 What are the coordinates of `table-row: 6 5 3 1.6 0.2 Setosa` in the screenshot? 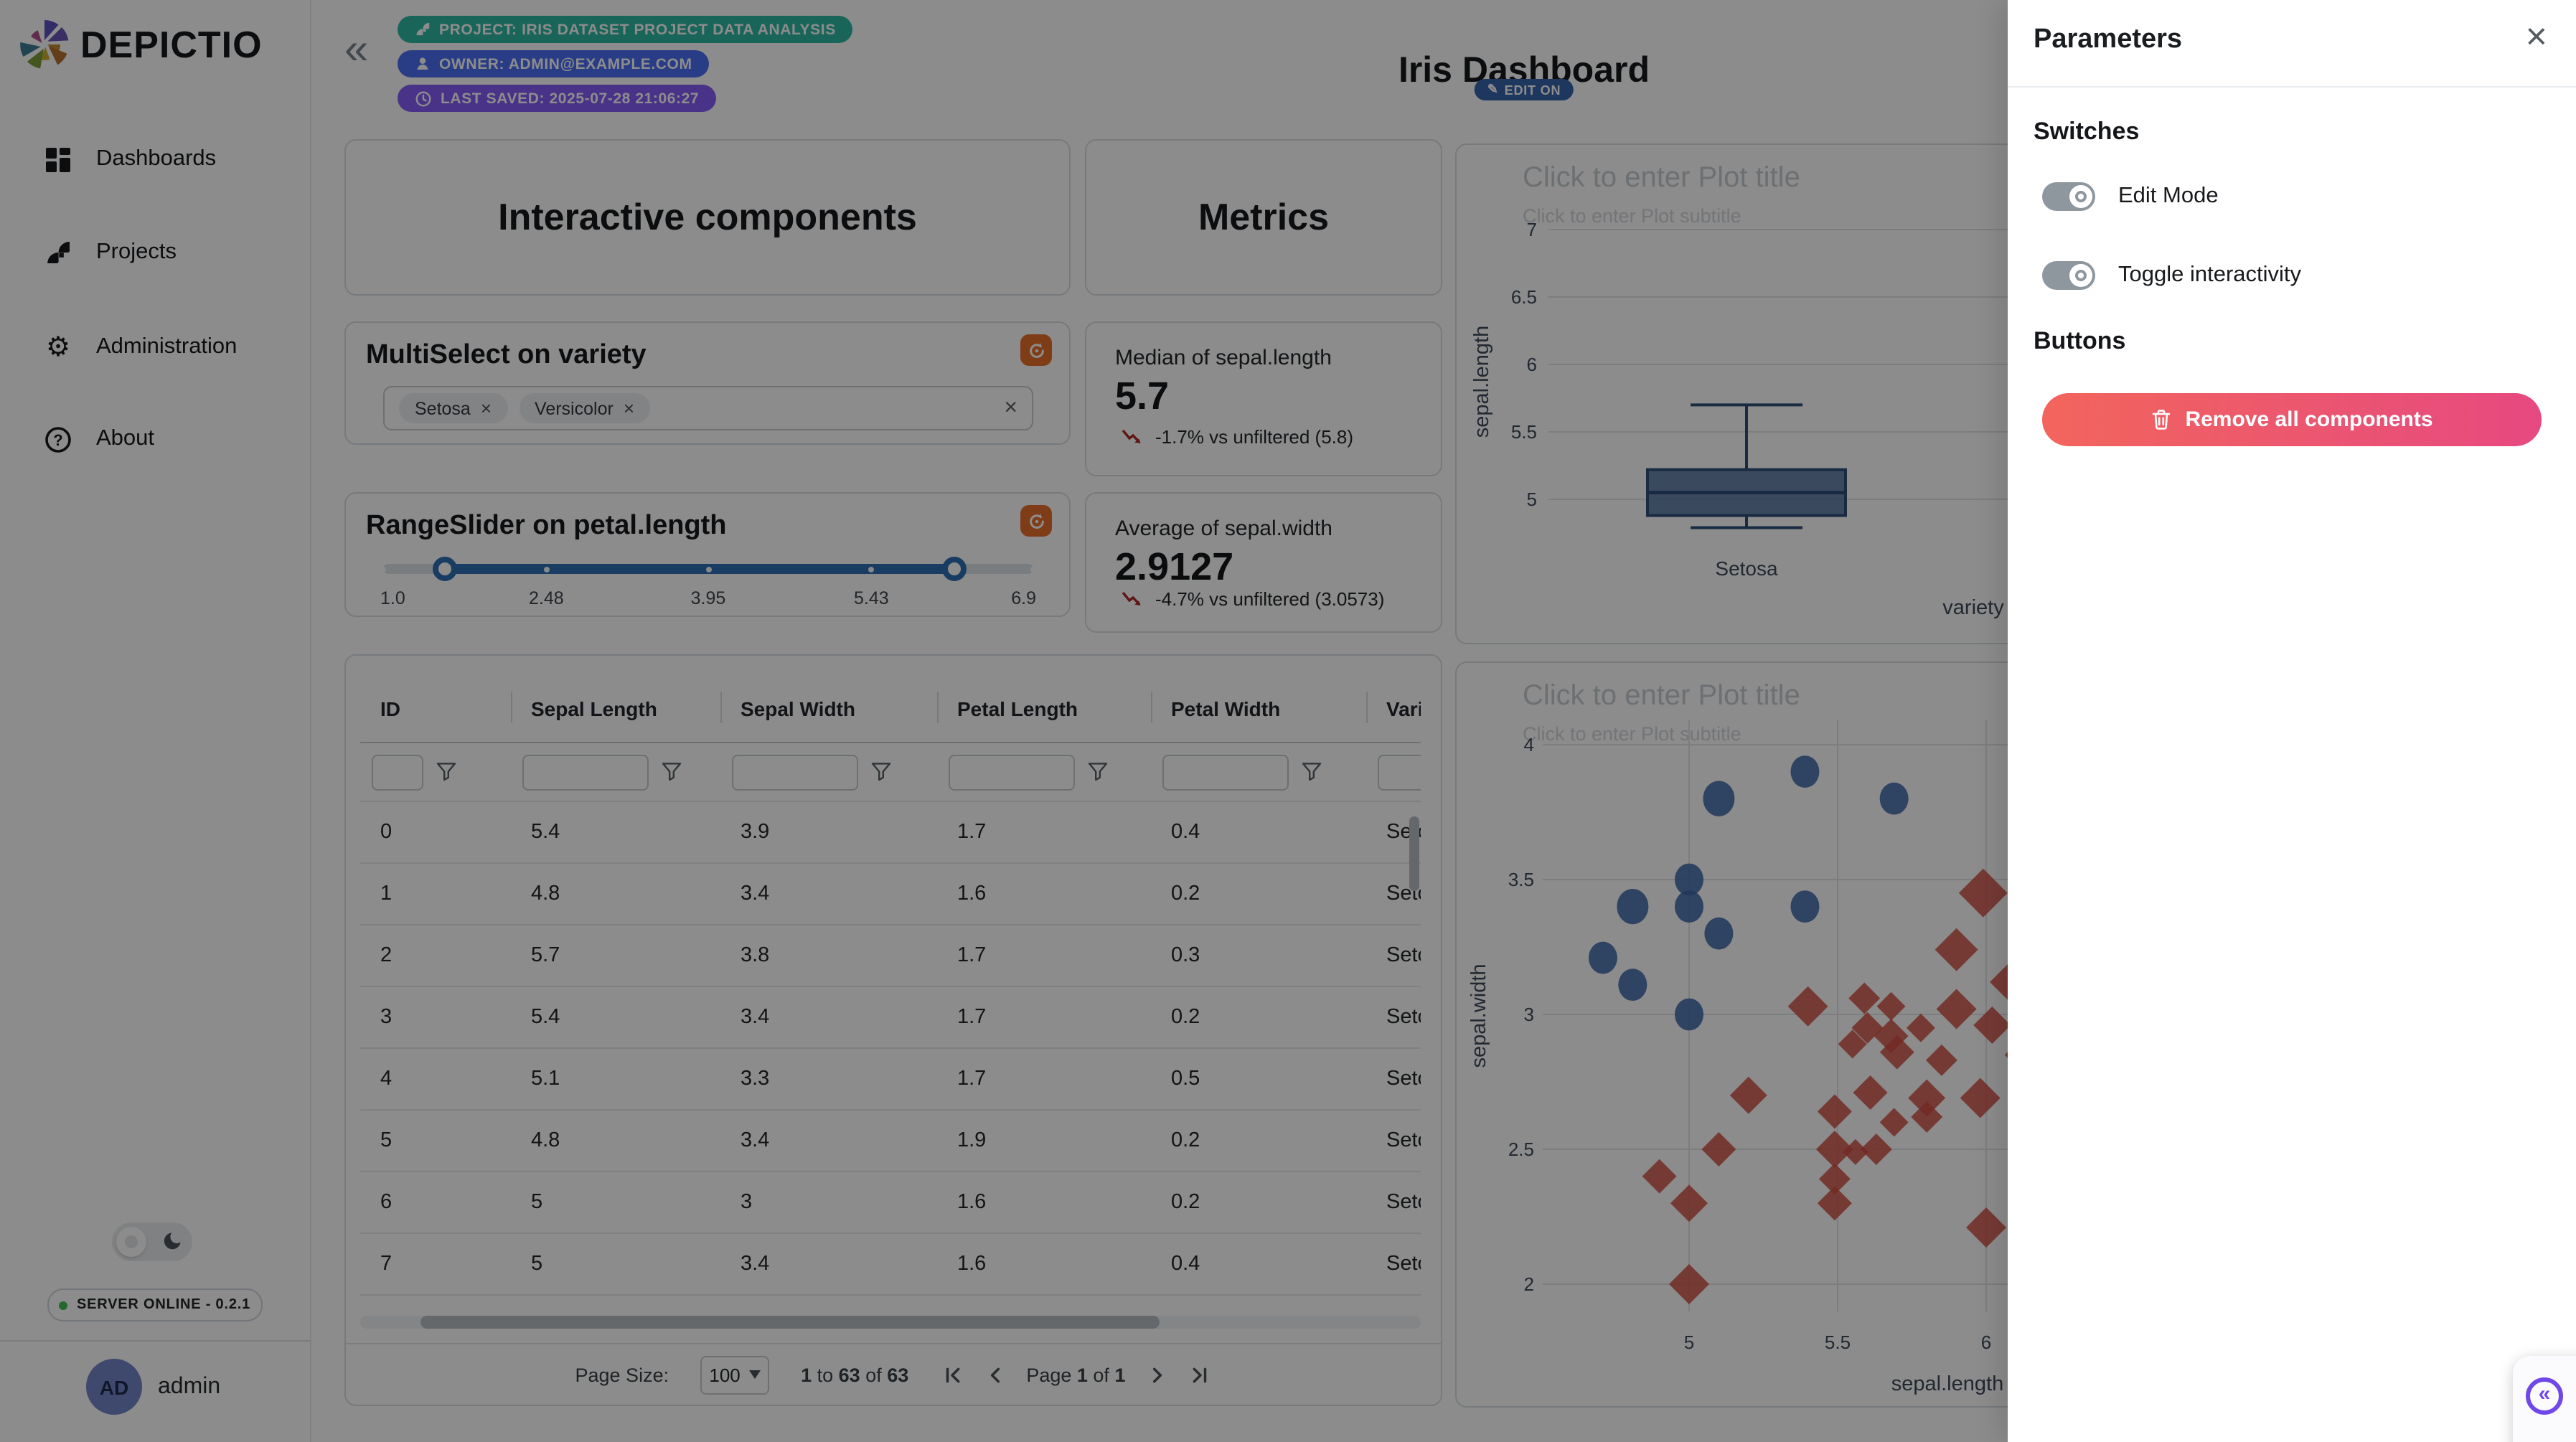 It's located at (890, 1203).